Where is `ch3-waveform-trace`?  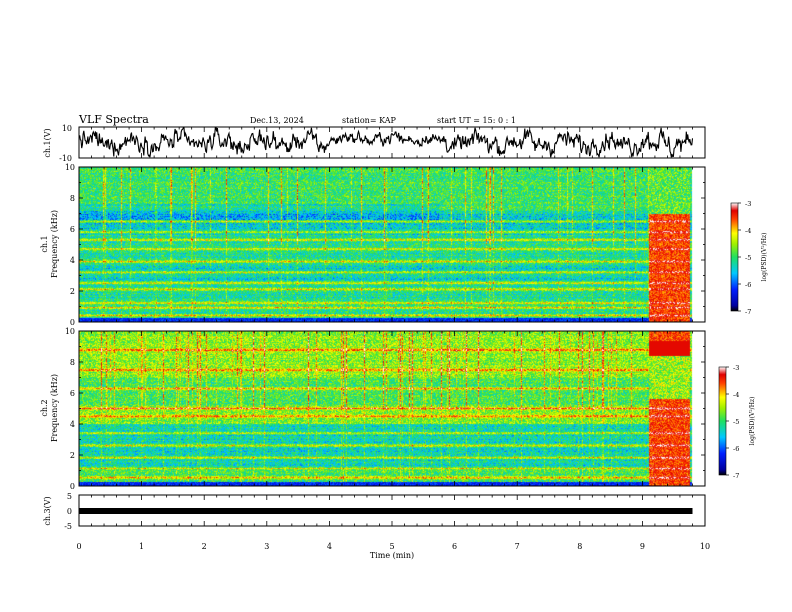
ch3-waveform-trace is located at coordinates (386, 511).